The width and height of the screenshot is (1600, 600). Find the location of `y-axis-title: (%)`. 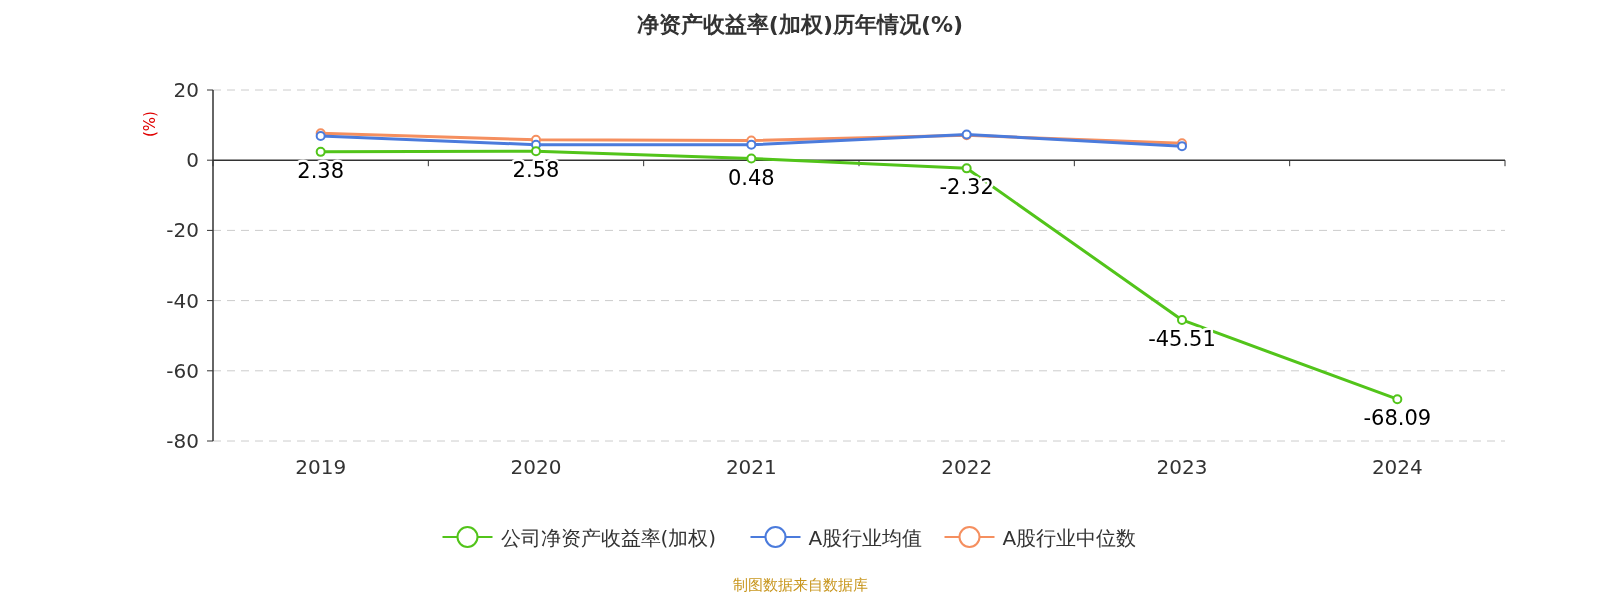

y-axis-title: (%) is located at coordinates (150, 124).